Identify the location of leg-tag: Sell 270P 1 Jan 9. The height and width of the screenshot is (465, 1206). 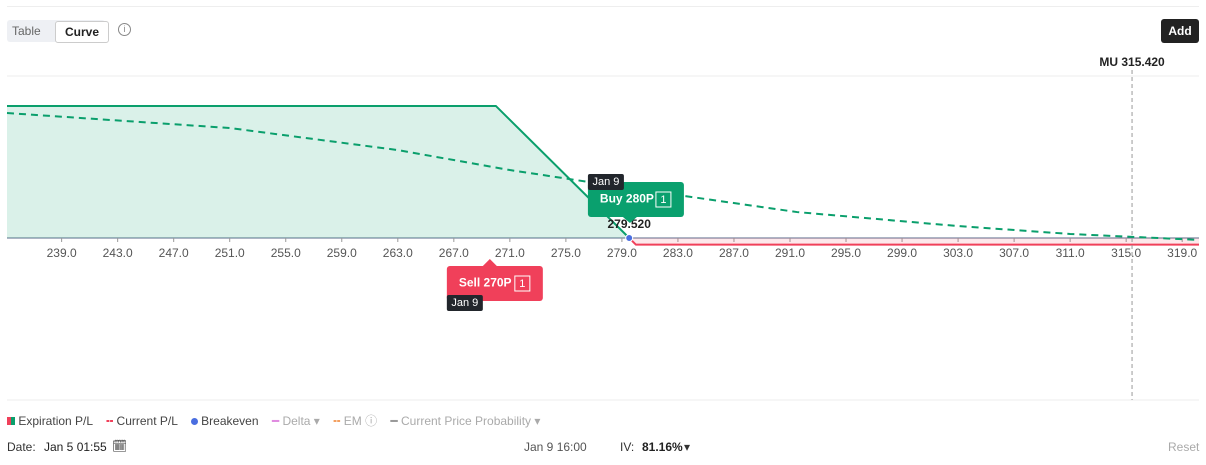
(494, 285).